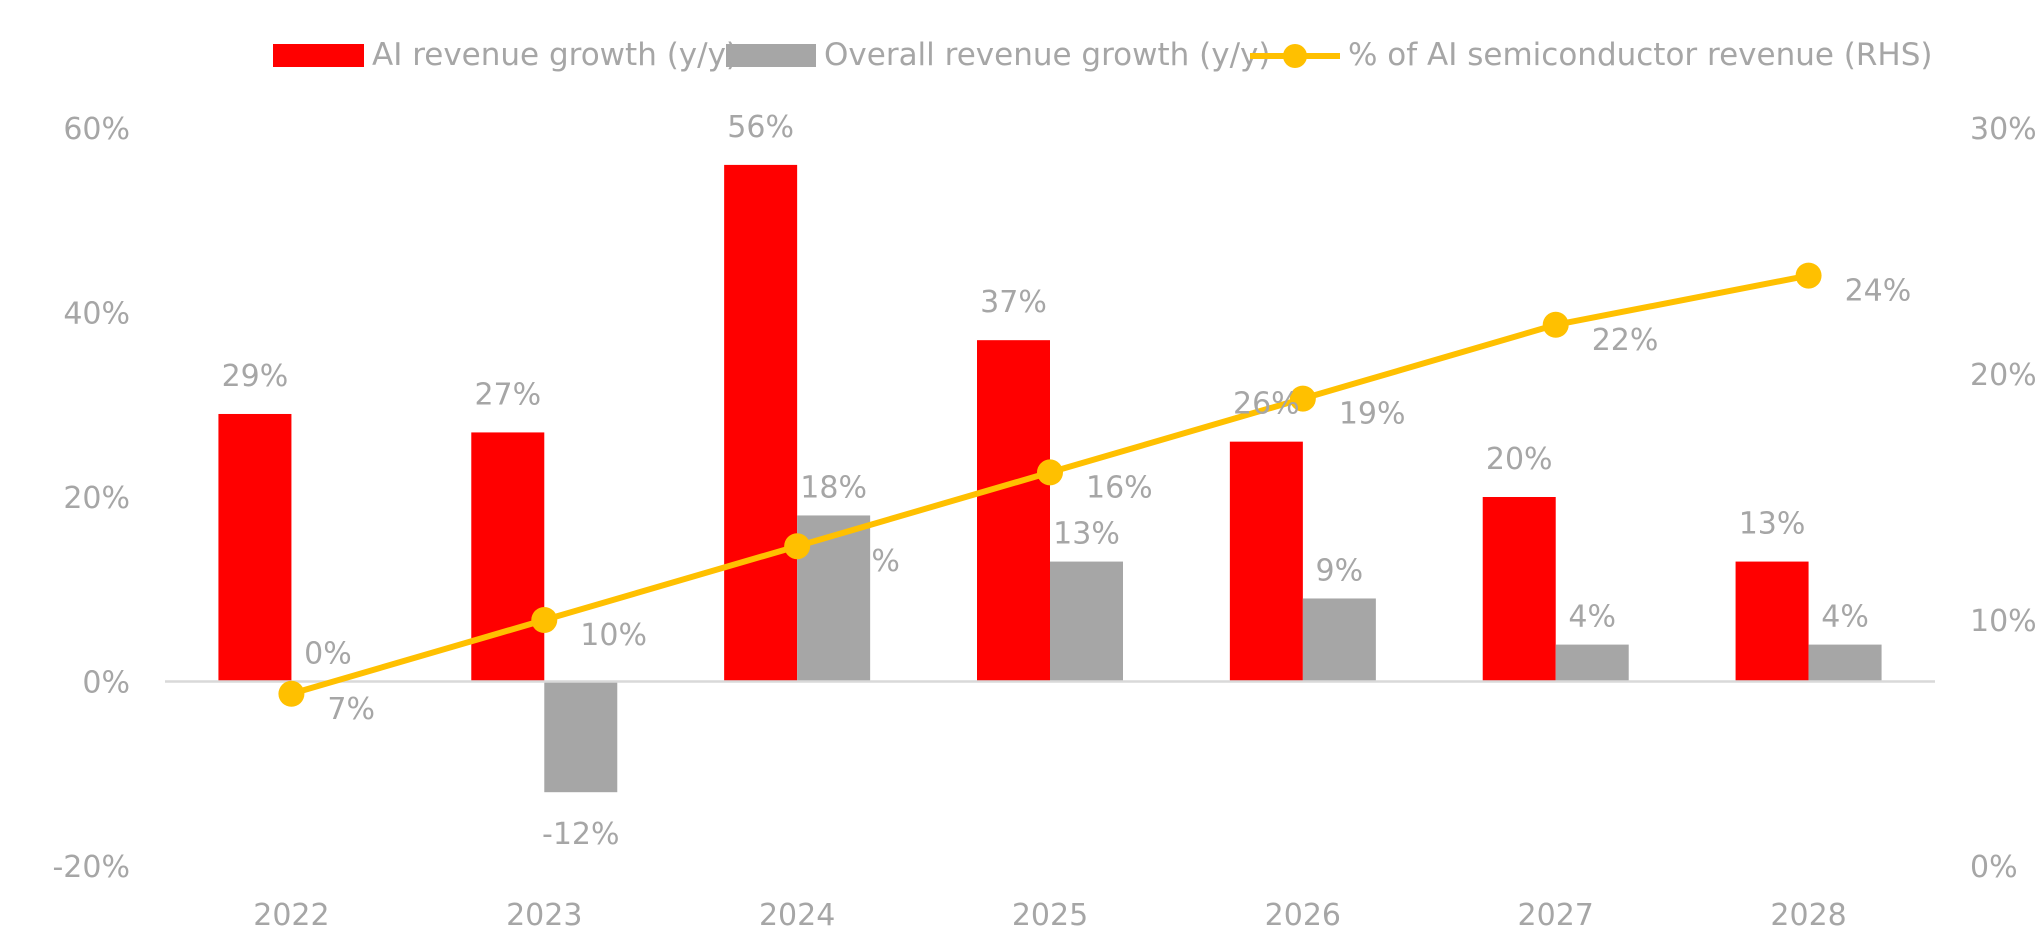 The image size is (2040, 942). What do you see at coordinates (555, 55) in the screenshot?
I see `legend-label-ai: AI revenue growth (y/y)` at bounding box center [555, 55].